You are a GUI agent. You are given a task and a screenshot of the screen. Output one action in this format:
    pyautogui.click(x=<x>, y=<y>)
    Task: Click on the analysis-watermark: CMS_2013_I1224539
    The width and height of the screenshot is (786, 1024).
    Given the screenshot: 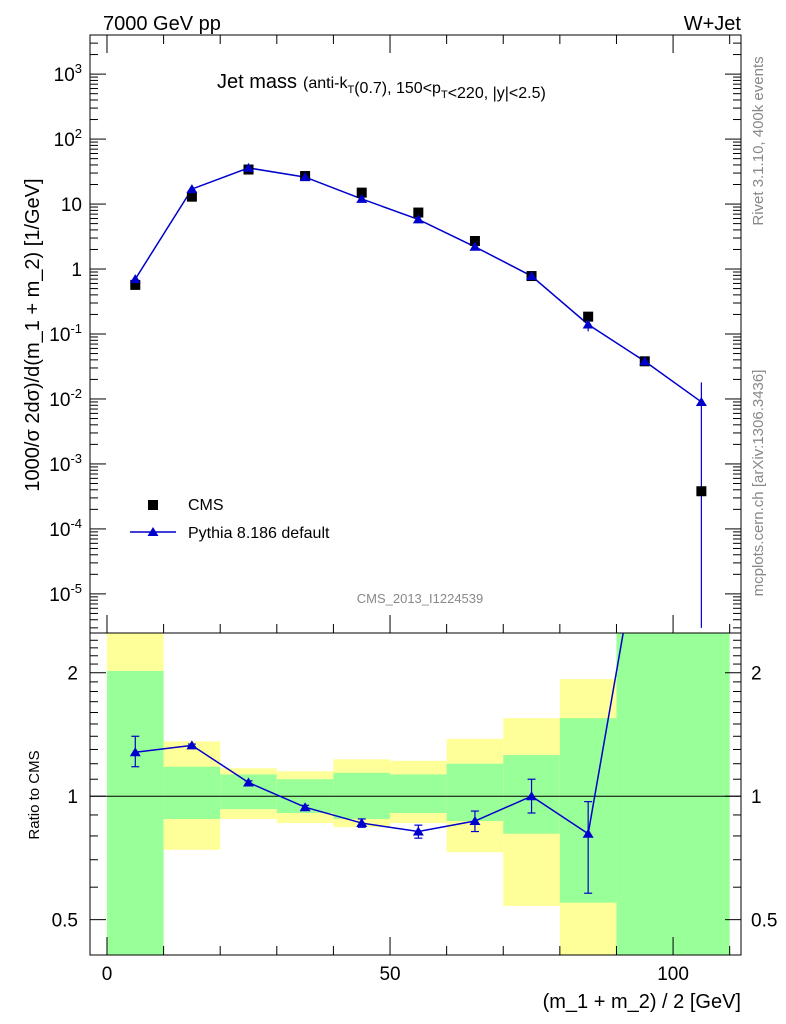 What is the action you would take?
    pyautogui.click(x=420, y=598)
    